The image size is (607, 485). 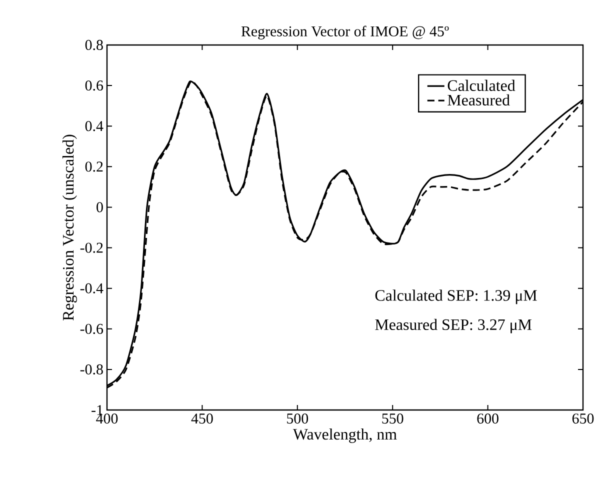 What do you see at coordinates (345, 33) in the screenshot?
I see `chart-title: Regression Vector of IMOE @ 45º` at bounding box center [345, 33].